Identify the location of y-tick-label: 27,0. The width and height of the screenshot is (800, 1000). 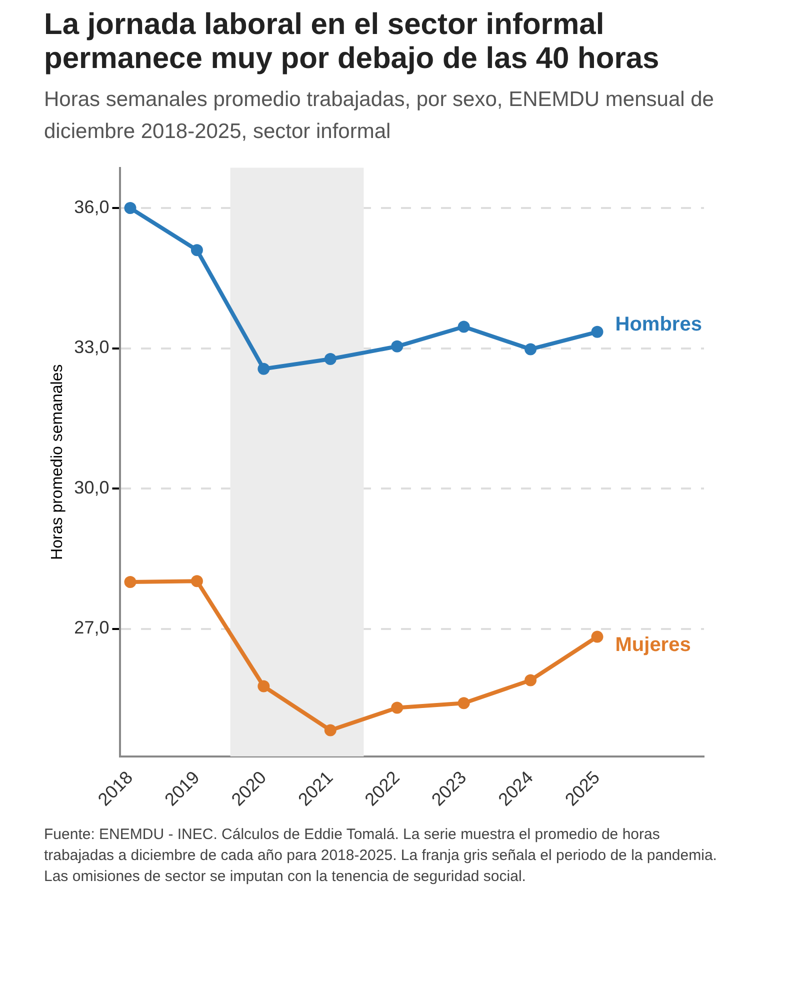
(92, 628).